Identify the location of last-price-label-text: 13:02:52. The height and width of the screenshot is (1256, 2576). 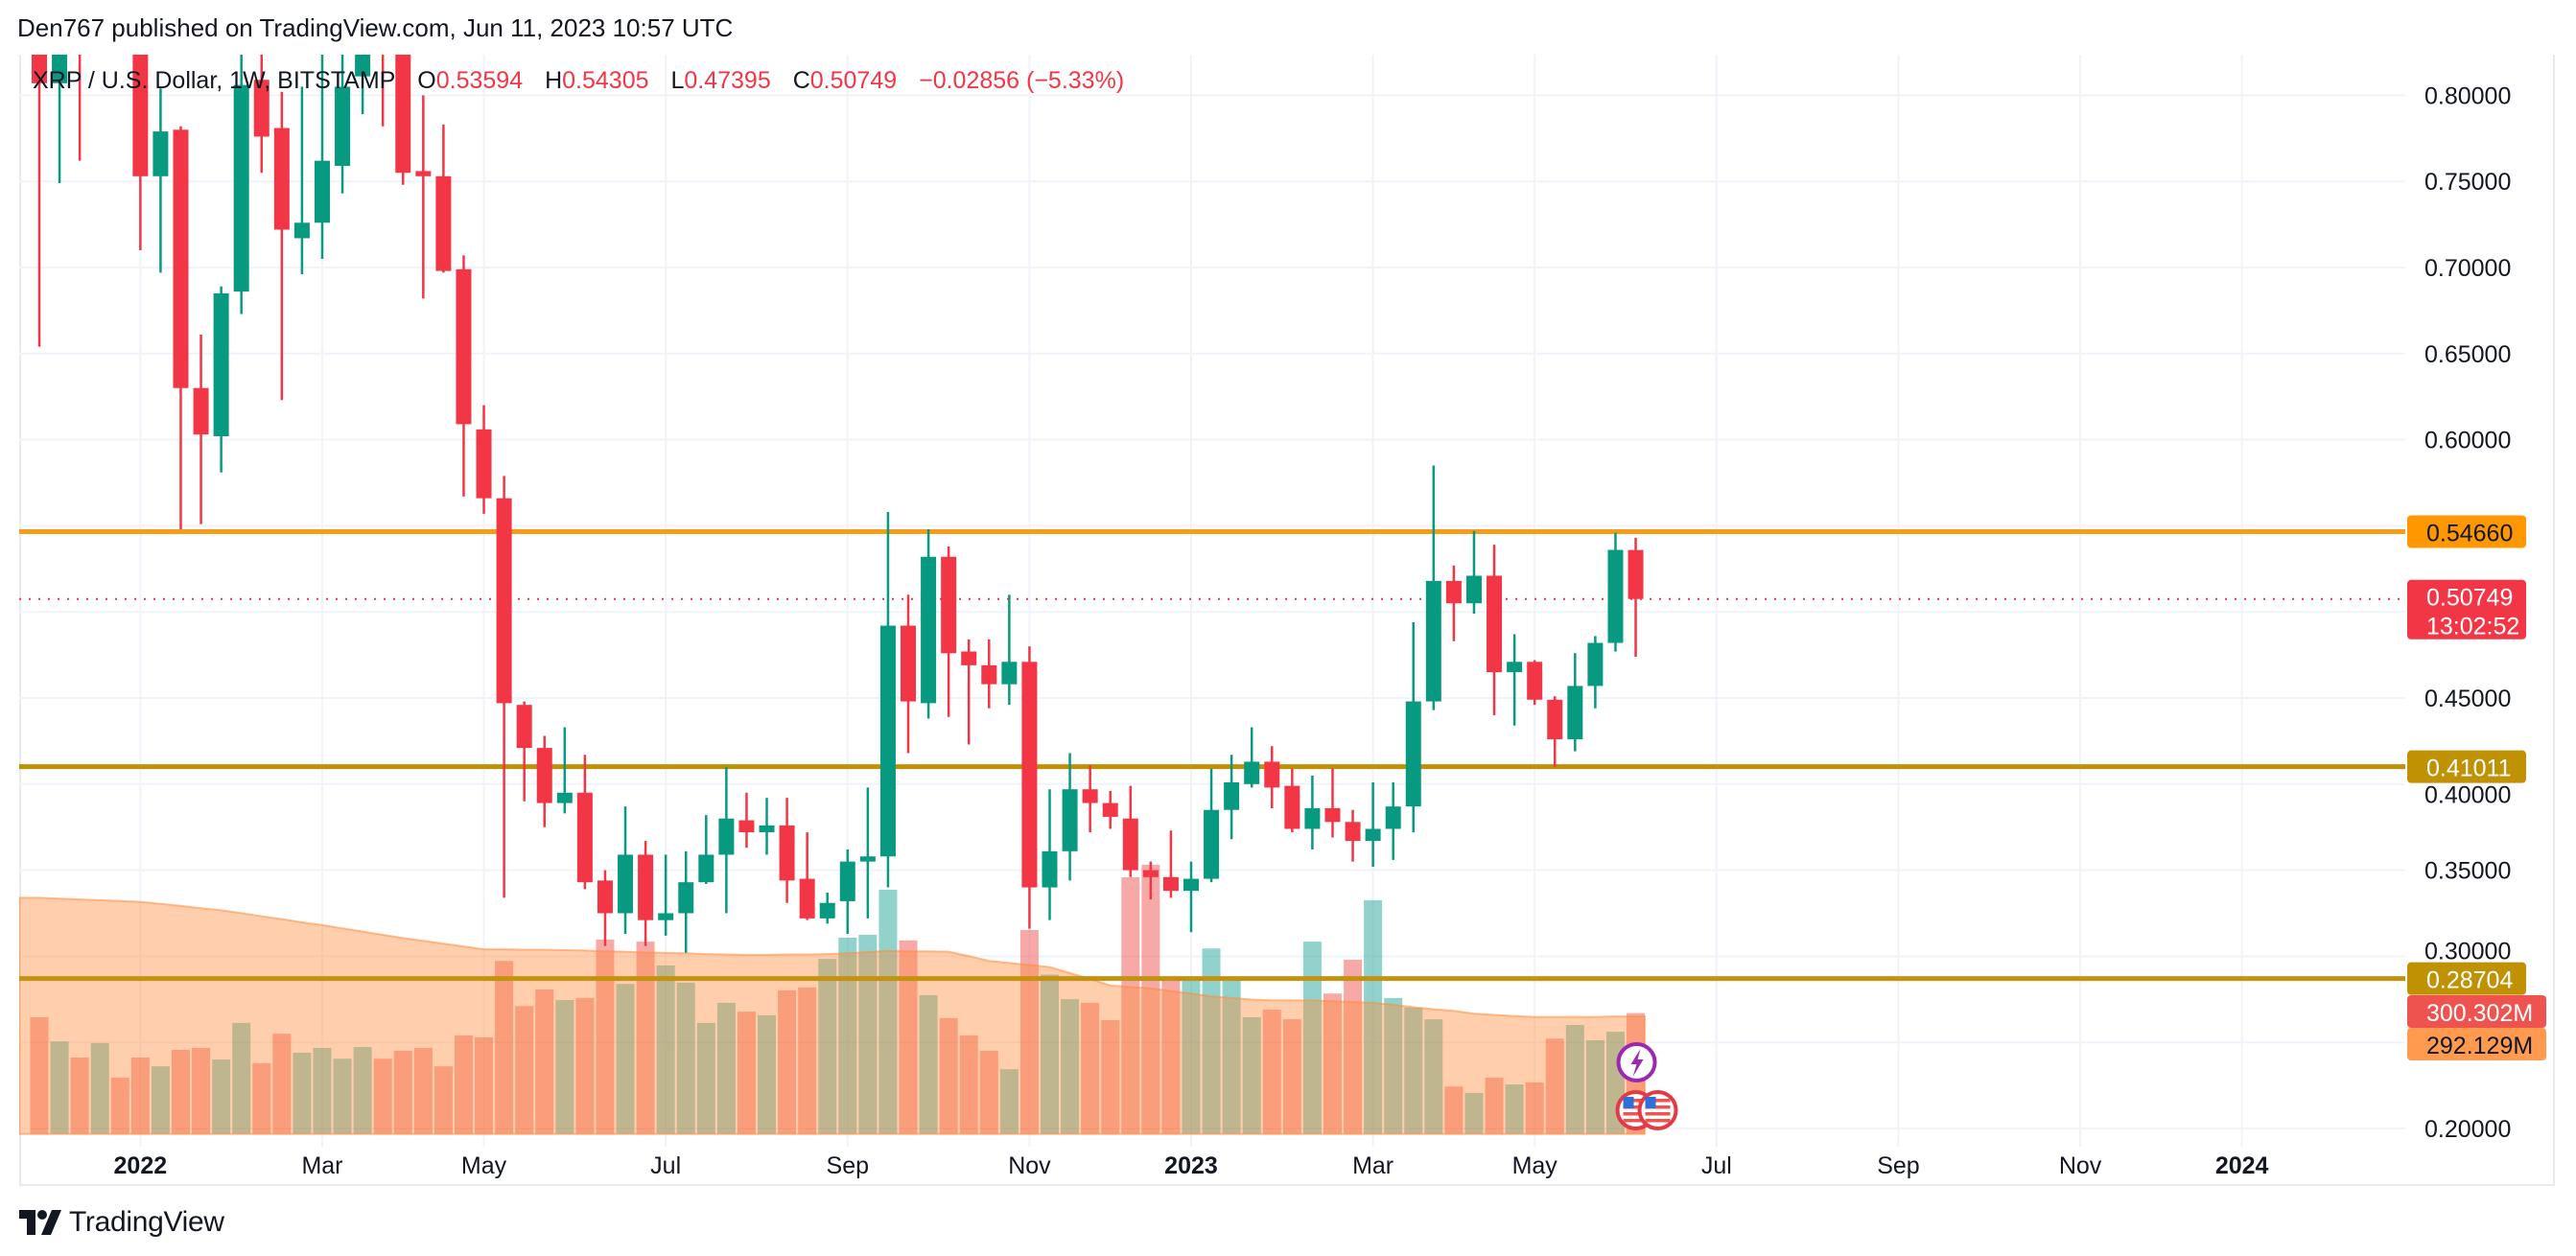
(2472, 627).